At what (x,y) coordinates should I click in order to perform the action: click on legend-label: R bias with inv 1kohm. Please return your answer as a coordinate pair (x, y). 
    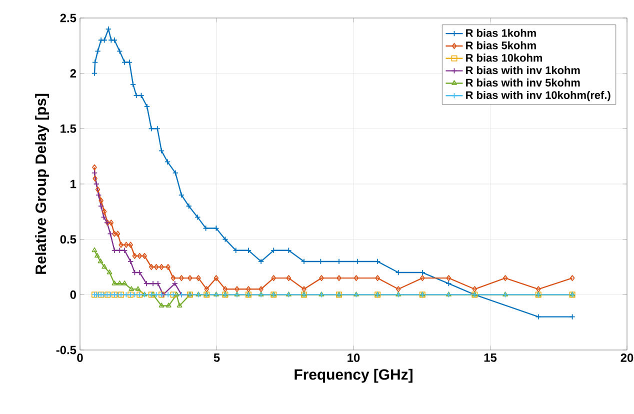
    Looking at the image, I should click on (523, 70).